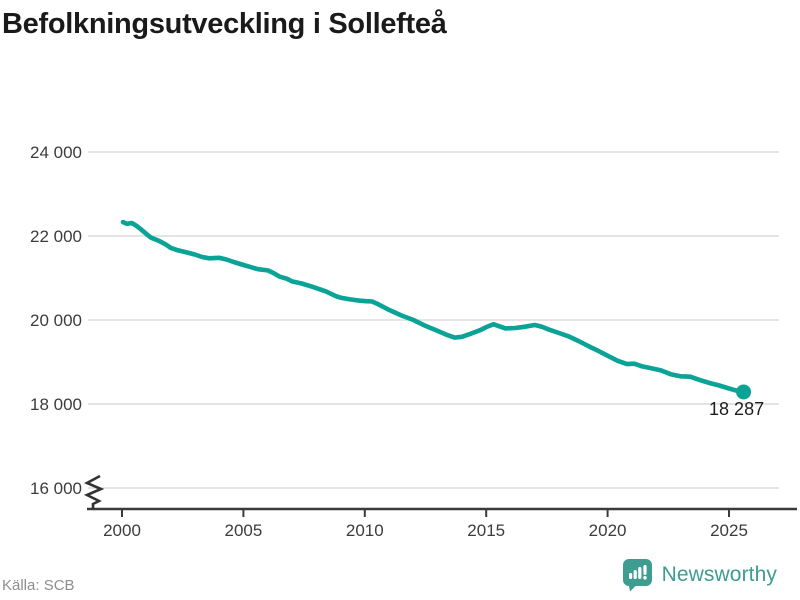  Describe the element at coordinates (486, 530) in the screenshot. I see `x-tick-label-2015: 2015` at that location.